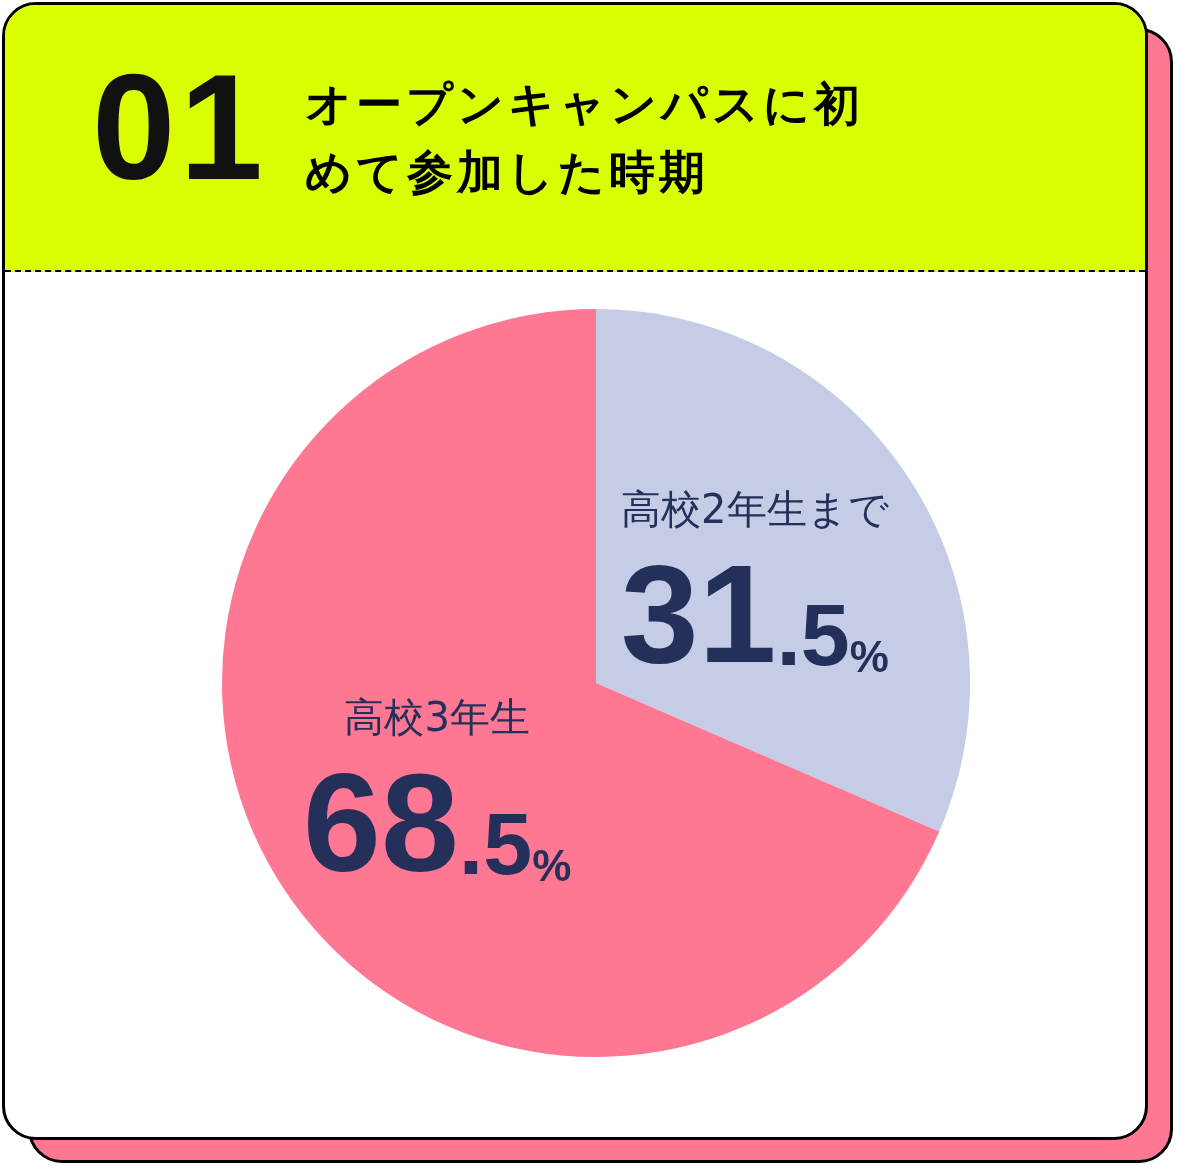  I want to click on text: 01, so click(179, 127).